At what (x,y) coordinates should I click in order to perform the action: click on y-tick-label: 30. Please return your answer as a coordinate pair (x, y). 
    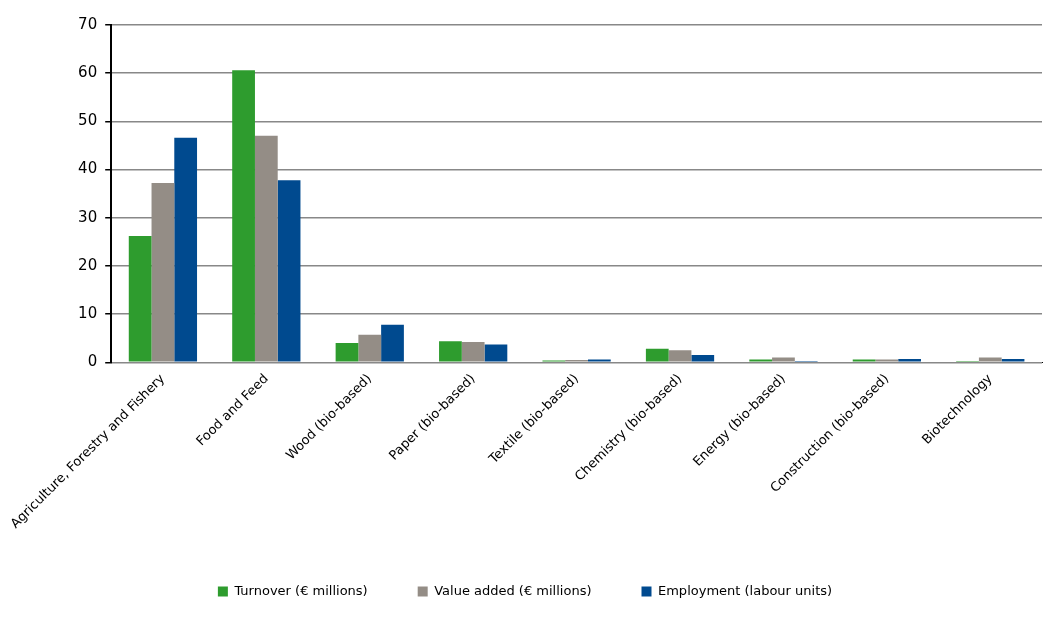
    Looking at the image, I should click on (88, 216).